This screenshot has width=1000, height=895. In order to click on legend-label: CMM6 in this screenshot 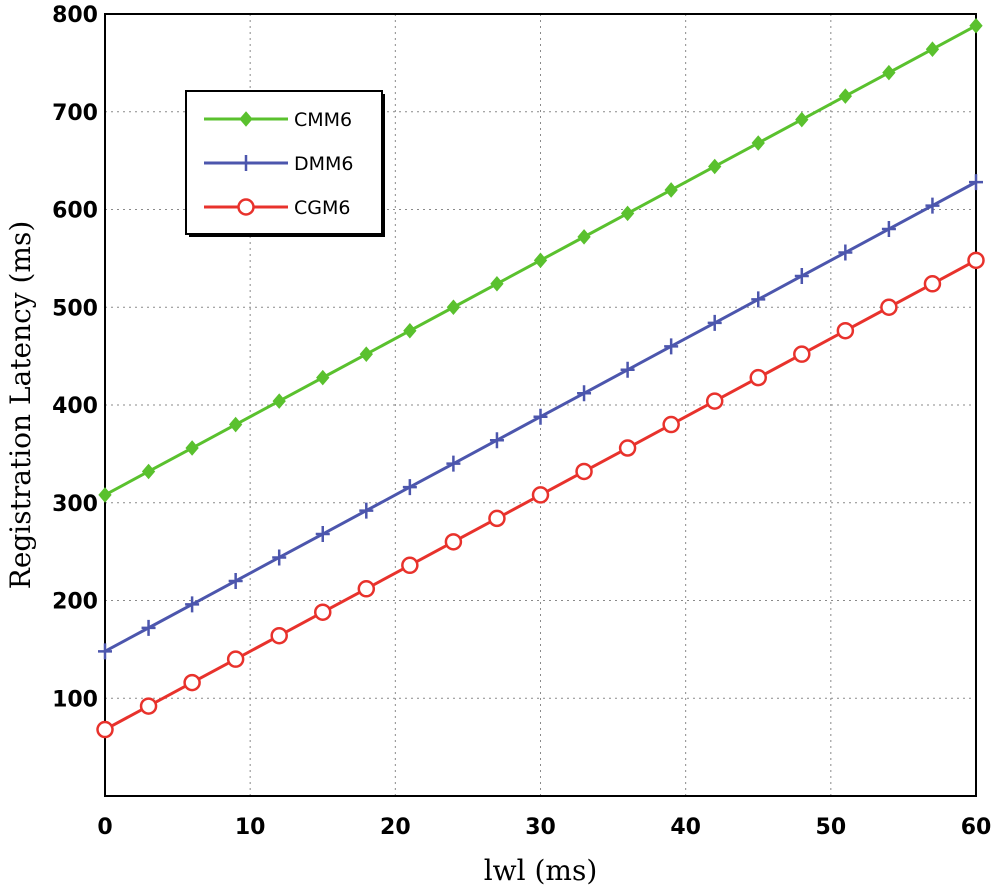, I will do `click(323, 120)`.